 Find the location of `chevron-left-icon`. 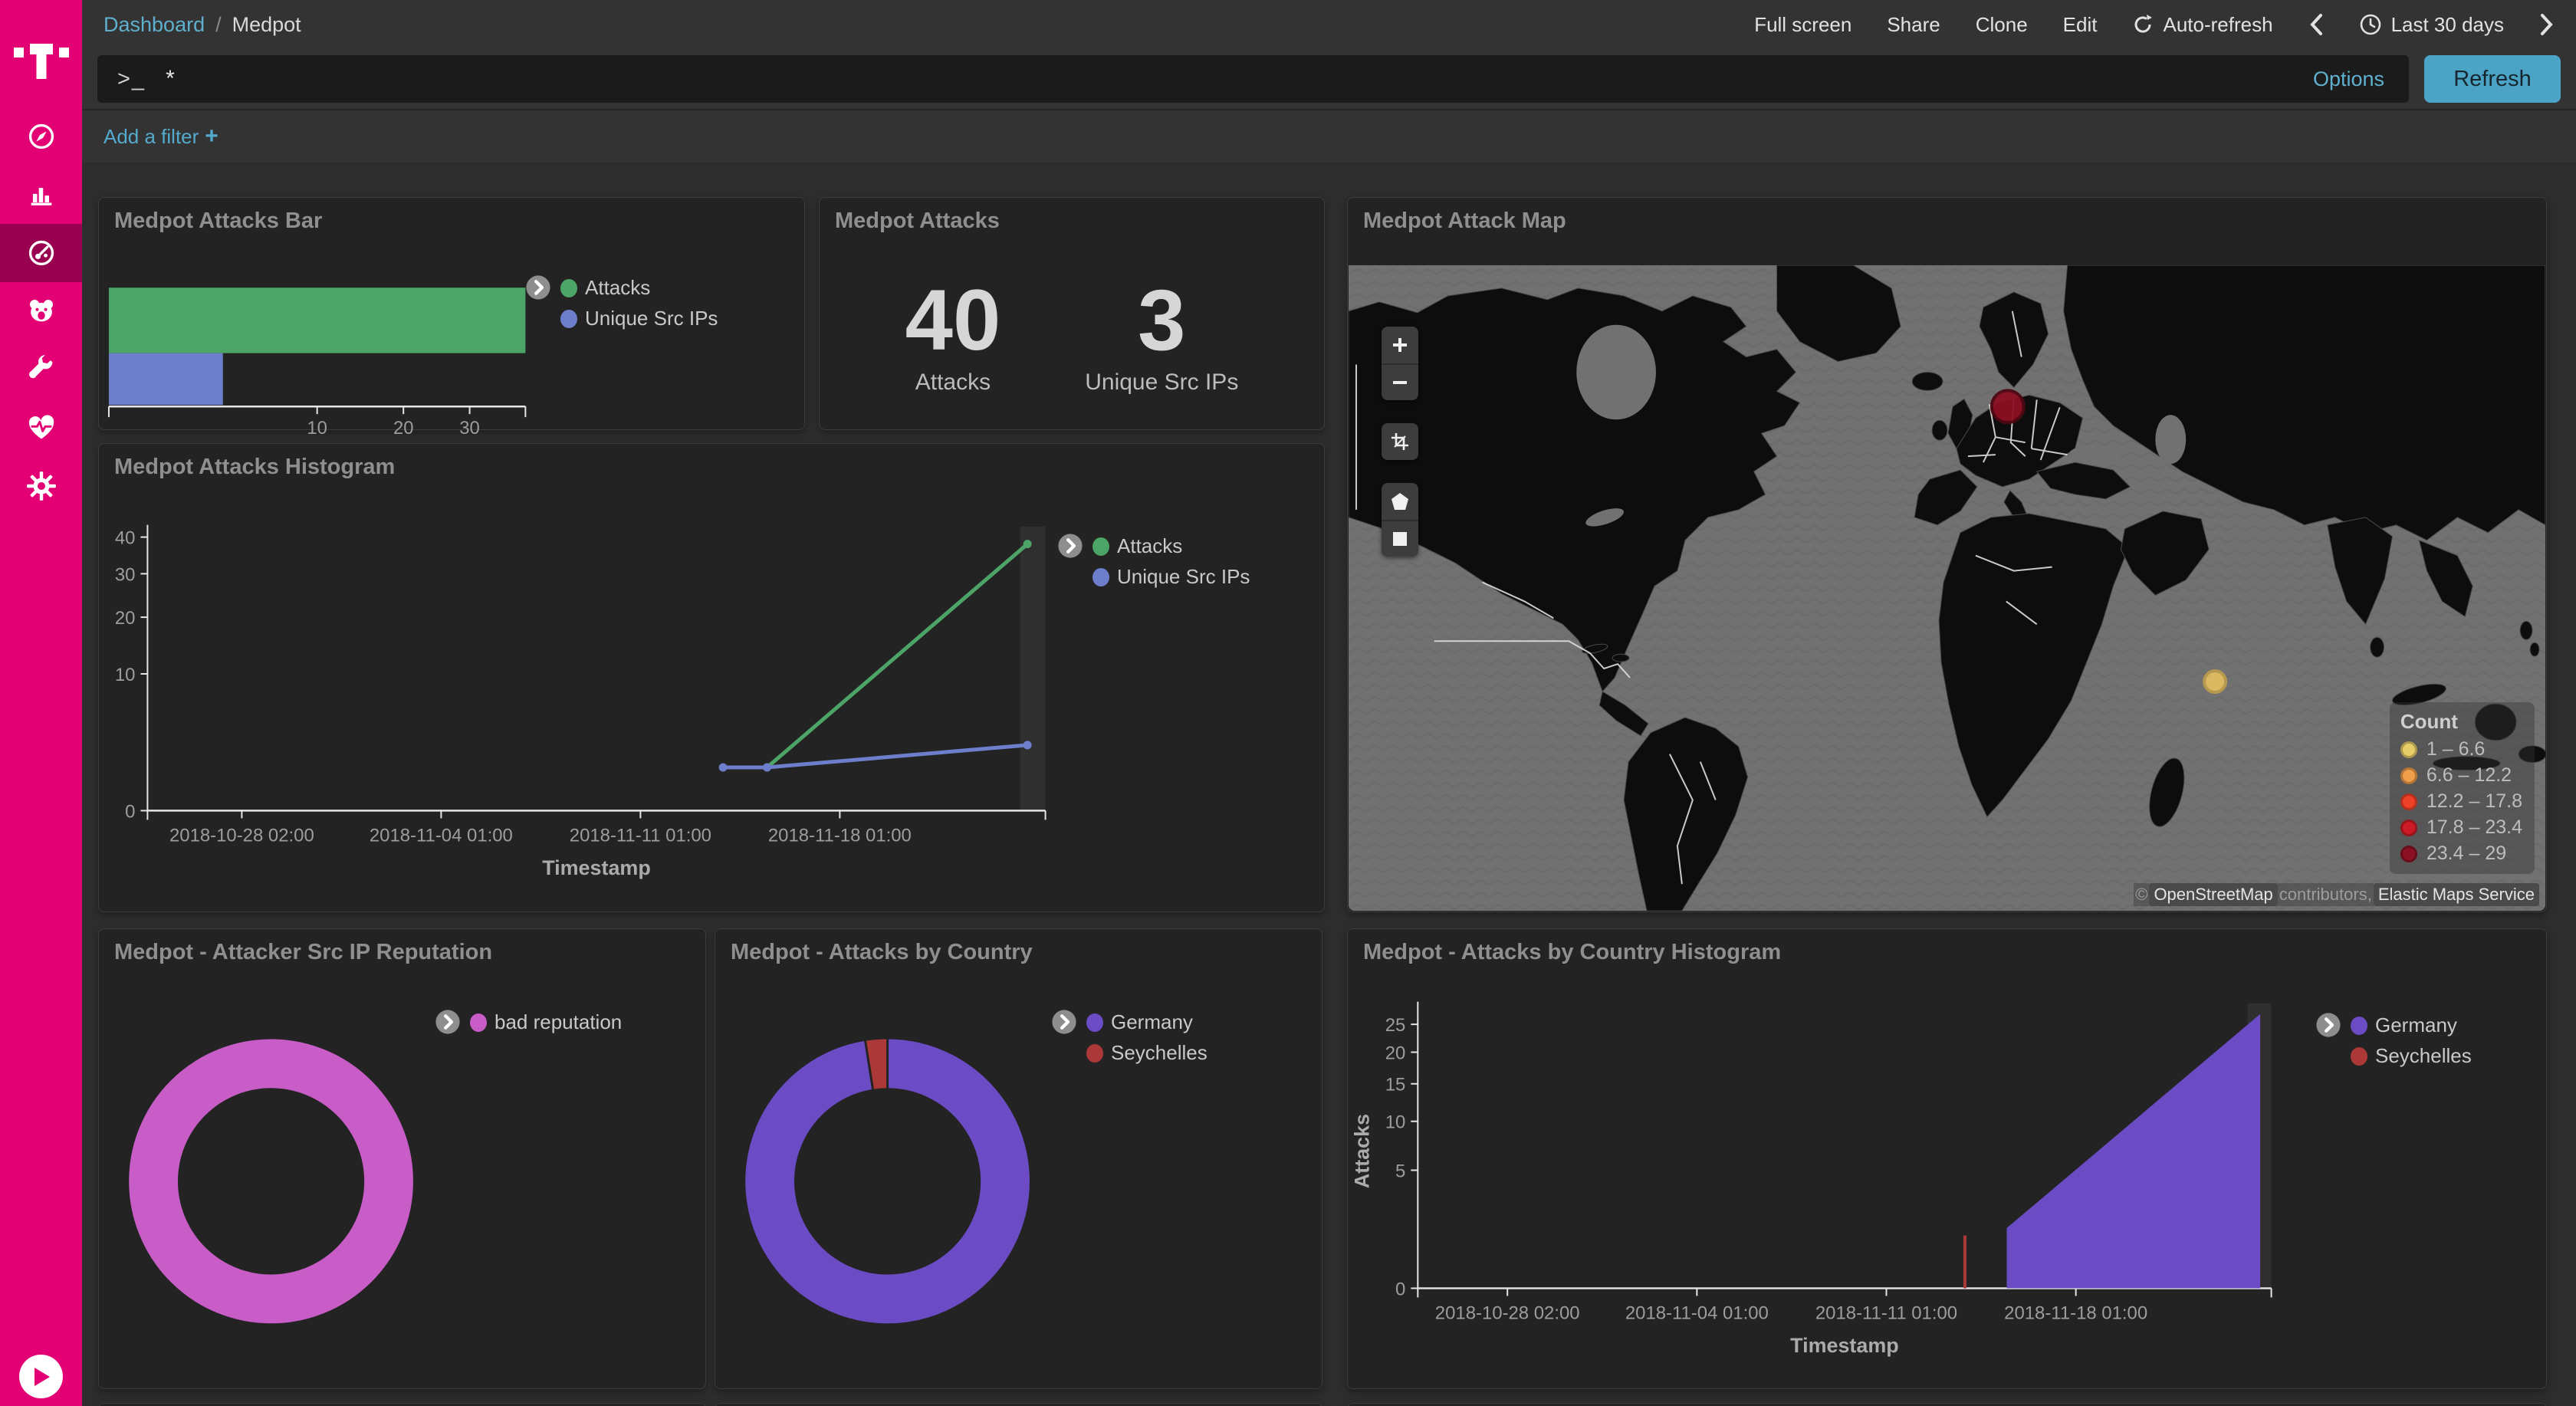

chevron-left-icon is located at coordinates (2316, 24).